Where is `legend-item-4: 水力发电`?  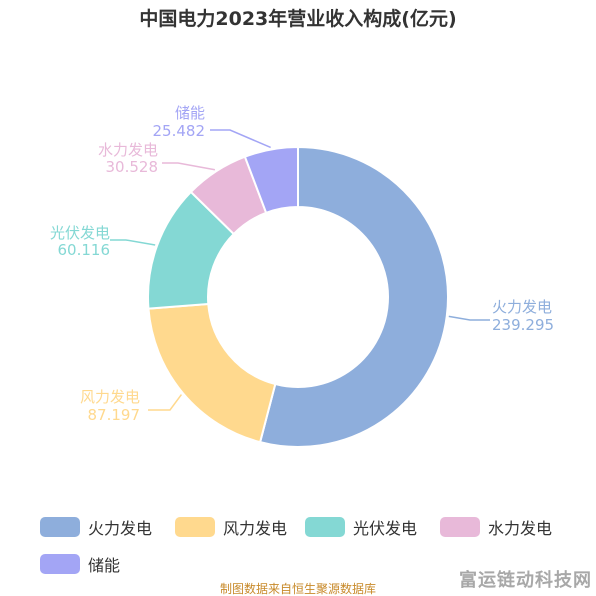
legend-item-4: 水力发电 is located at coordinates (496, 527).